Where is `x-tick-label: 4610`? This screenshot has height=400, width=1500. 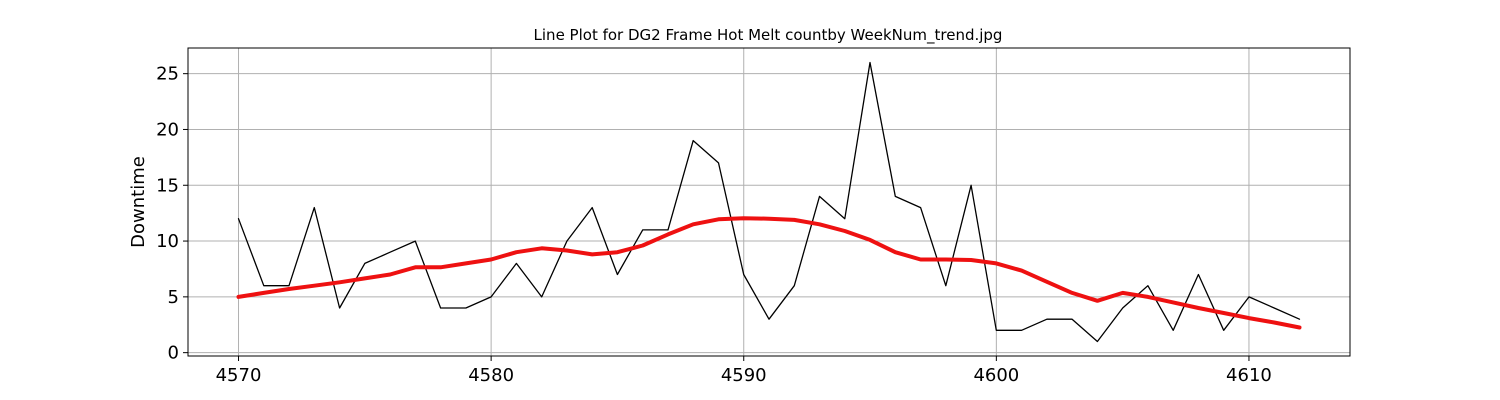 x-tick-label: 4610 is located at coordinates (1249, 375).